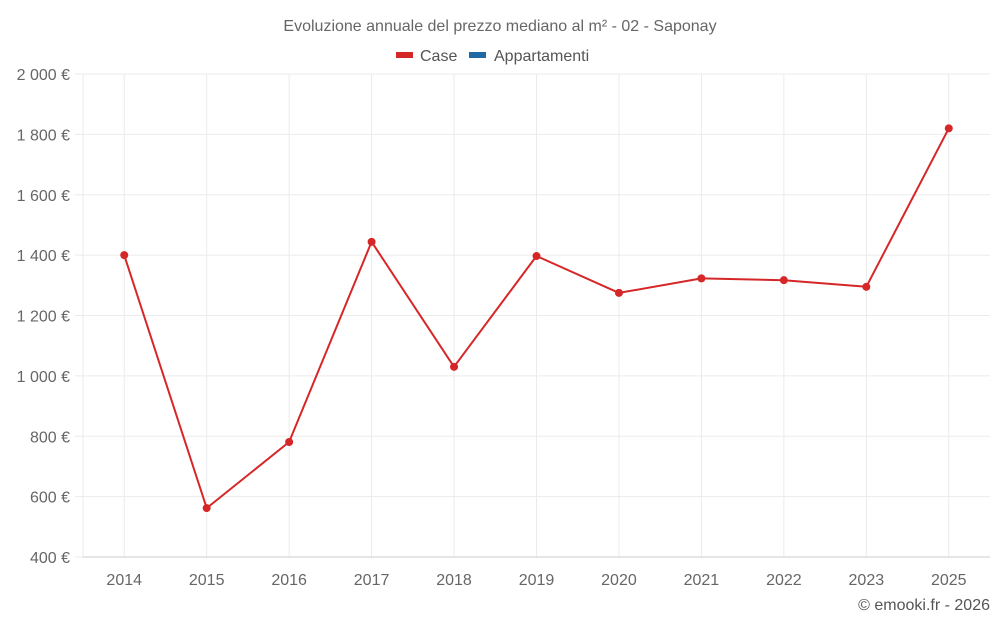 The height and width of the screenshot is (625, 1000). What do you see at coordinates (784, 580) in the screenshot?
I see `x-tick-label: 2022` at bounding box center [784, 580].